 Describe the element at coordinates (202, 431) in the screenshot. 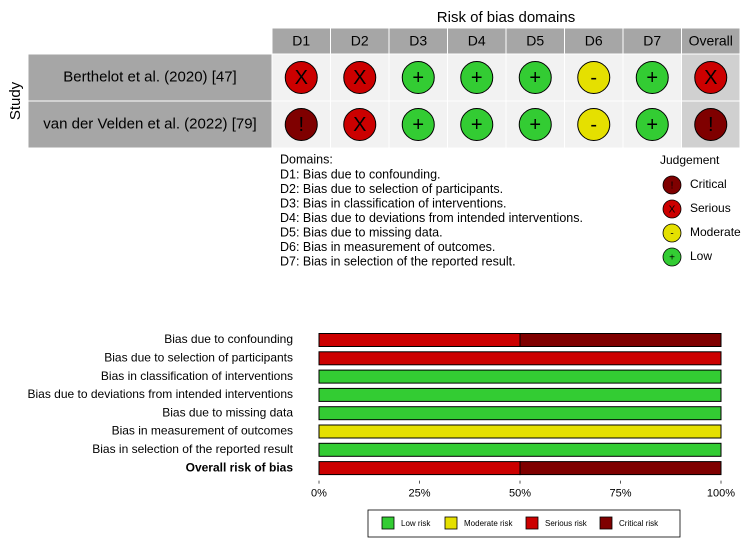

I see `category-label: Bias in measurement of outcomes` at that location.